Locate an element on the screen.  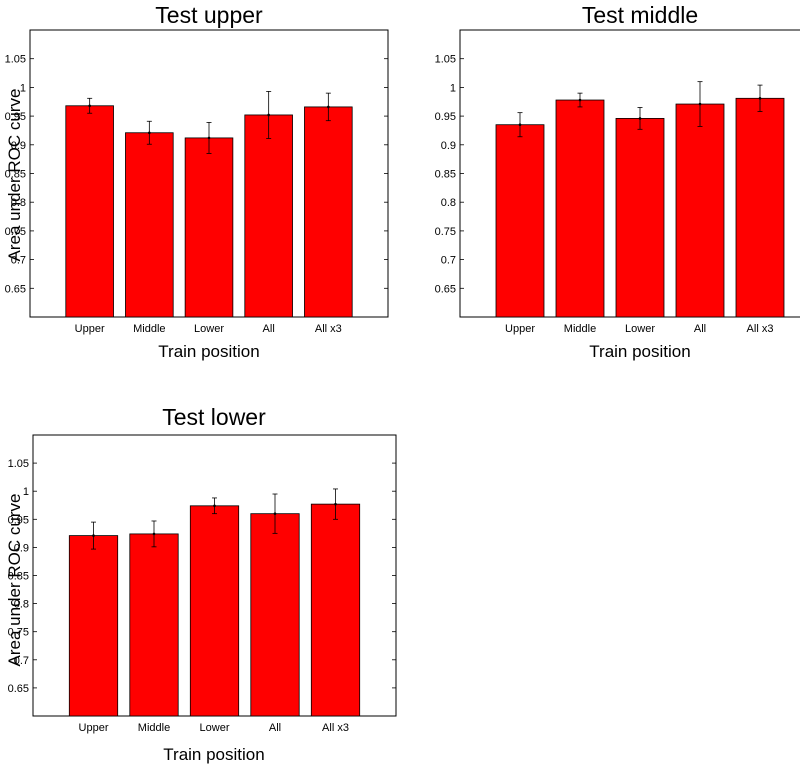
chart-title: Test lower is located at coordinates (214, 417).